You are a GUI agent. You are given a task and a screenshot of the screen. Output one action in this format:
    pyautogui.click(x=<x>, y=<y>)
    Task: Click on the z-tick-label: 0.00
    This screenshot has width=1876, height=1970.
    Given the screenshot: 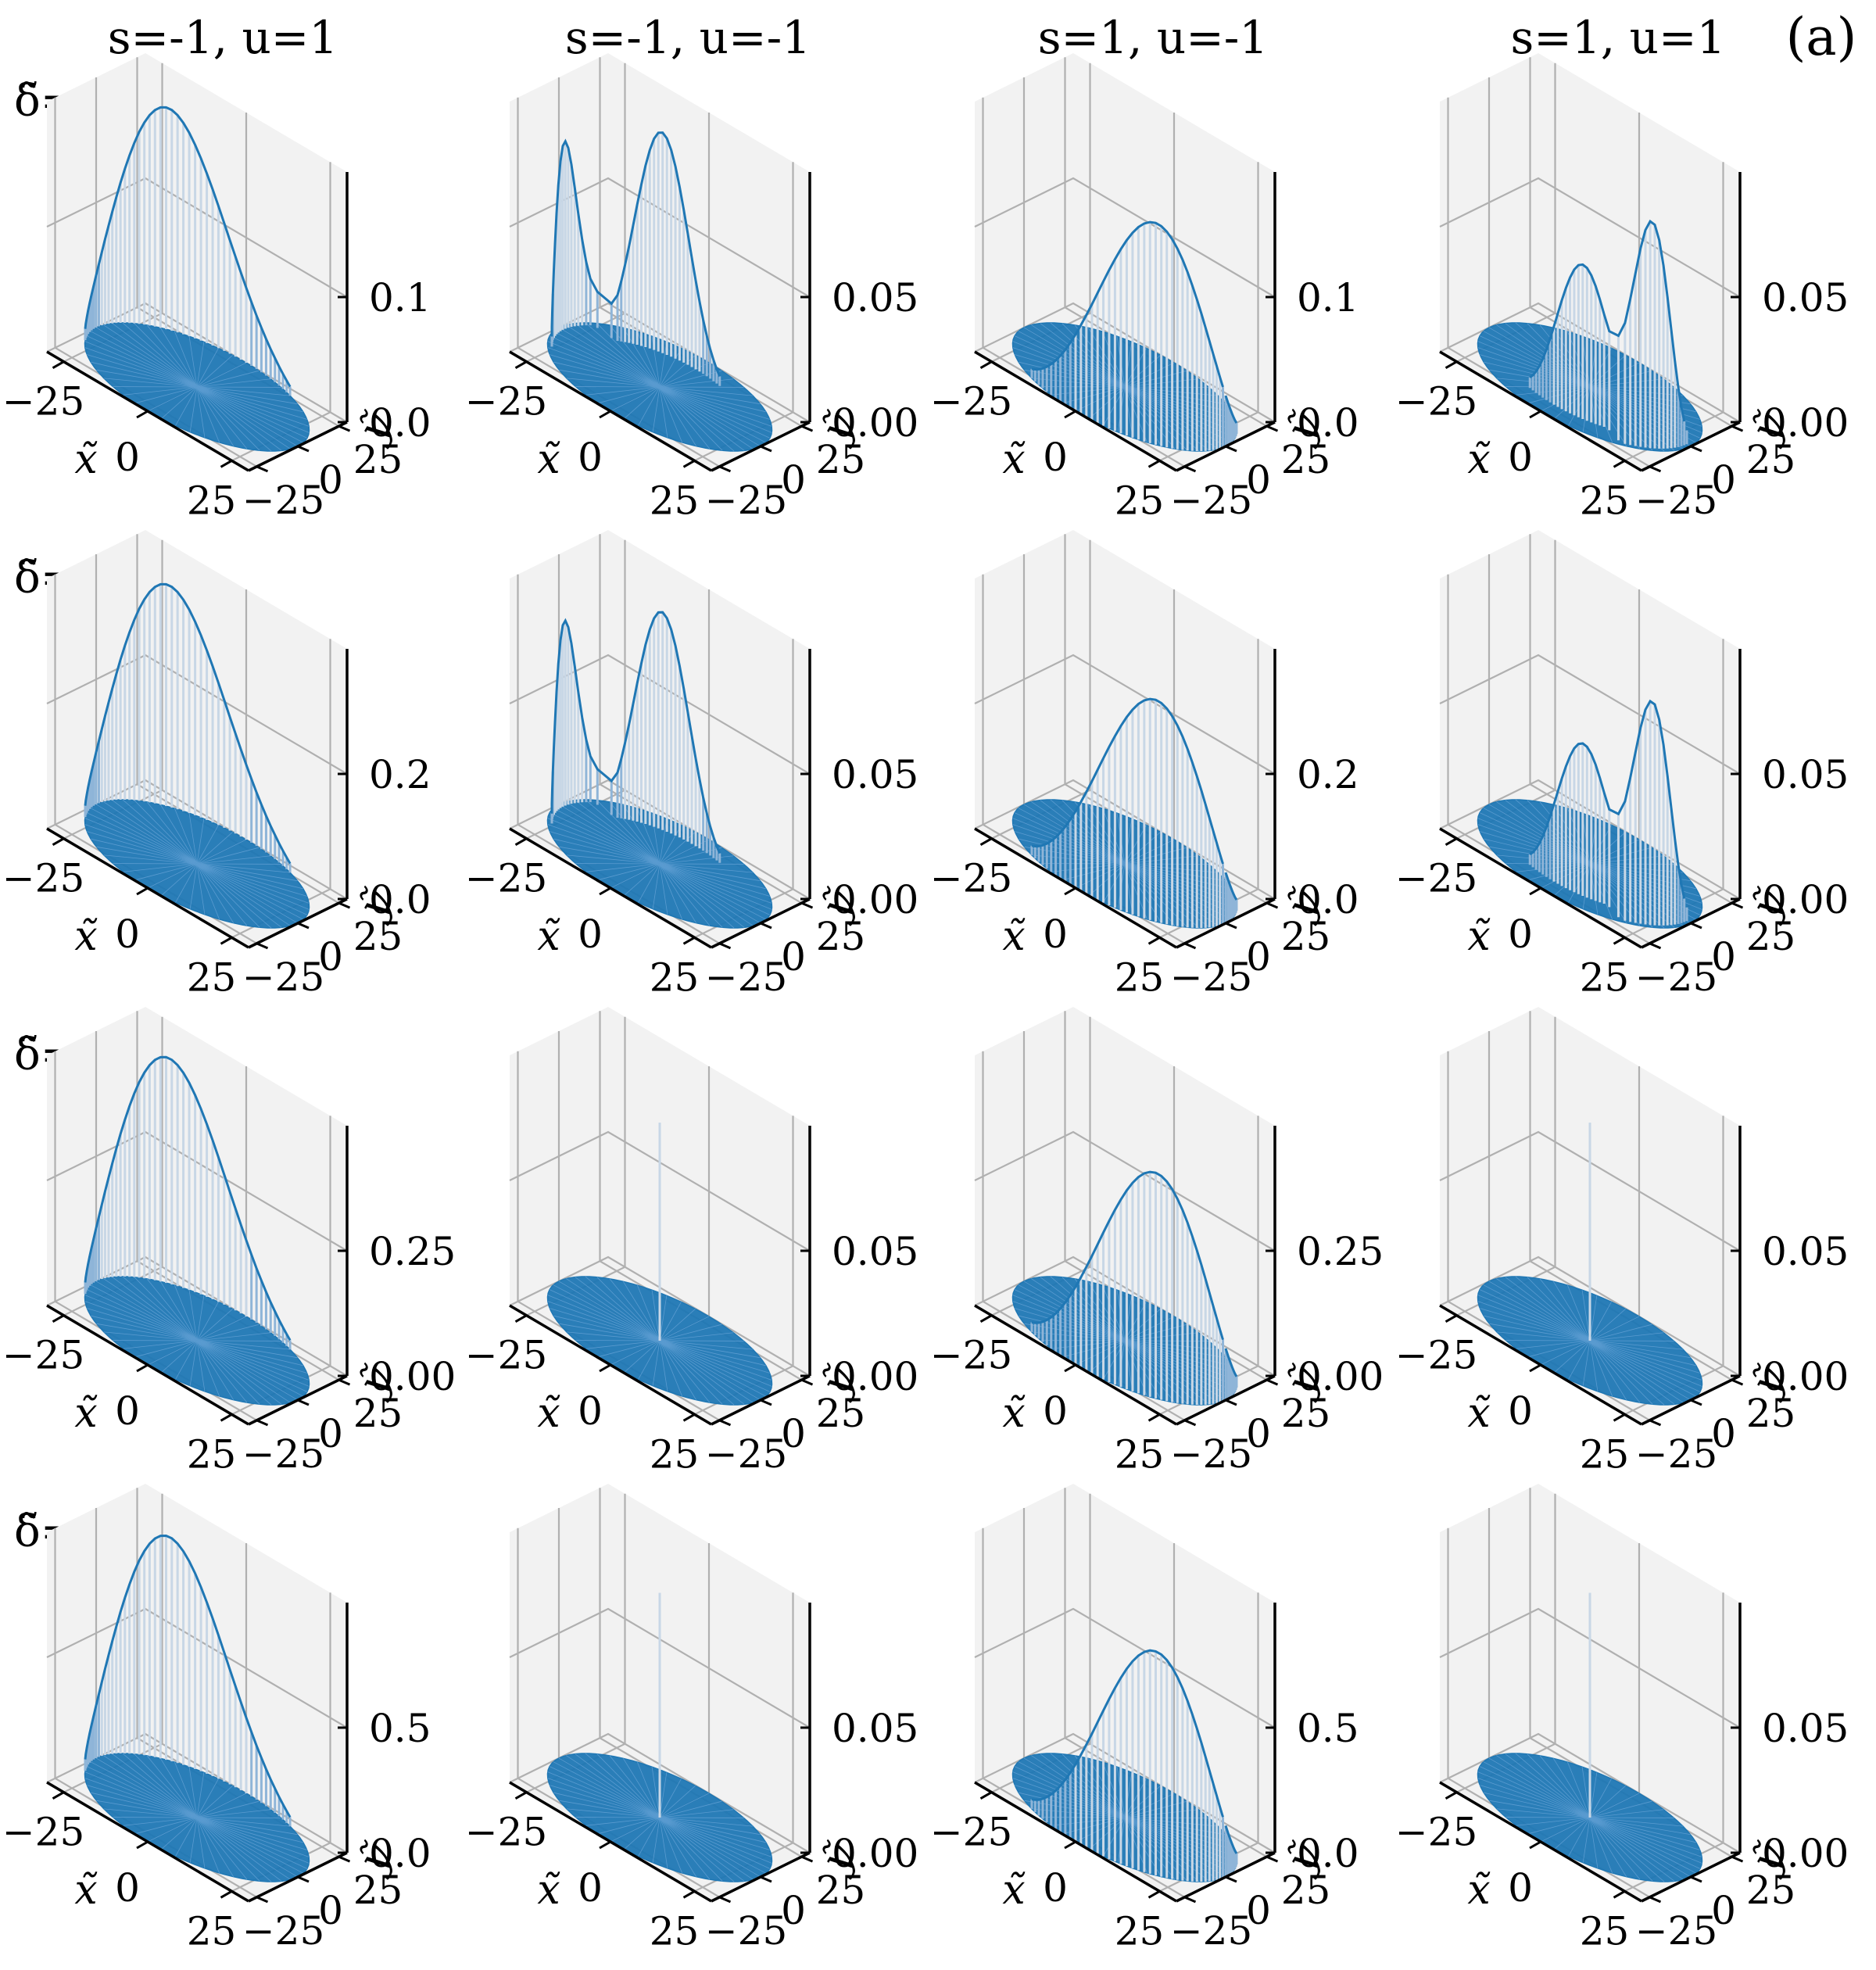 What is the action you would take?
    pyautogui.click(x=1805, y=1854)
    